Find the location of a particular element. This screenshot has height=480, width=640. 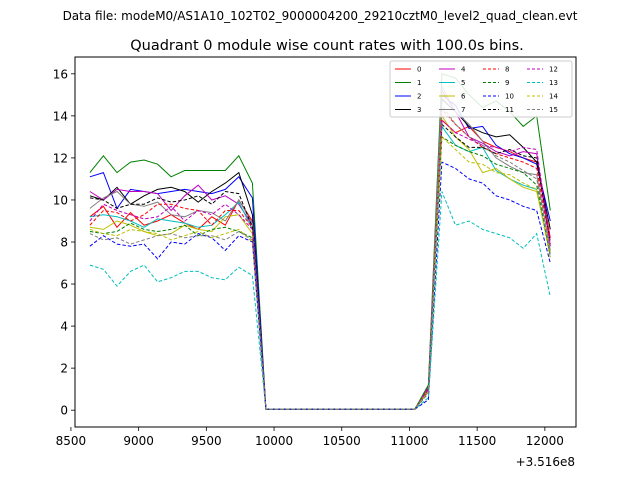

legend-label-5: 5 is located at coordinates (463, 83).